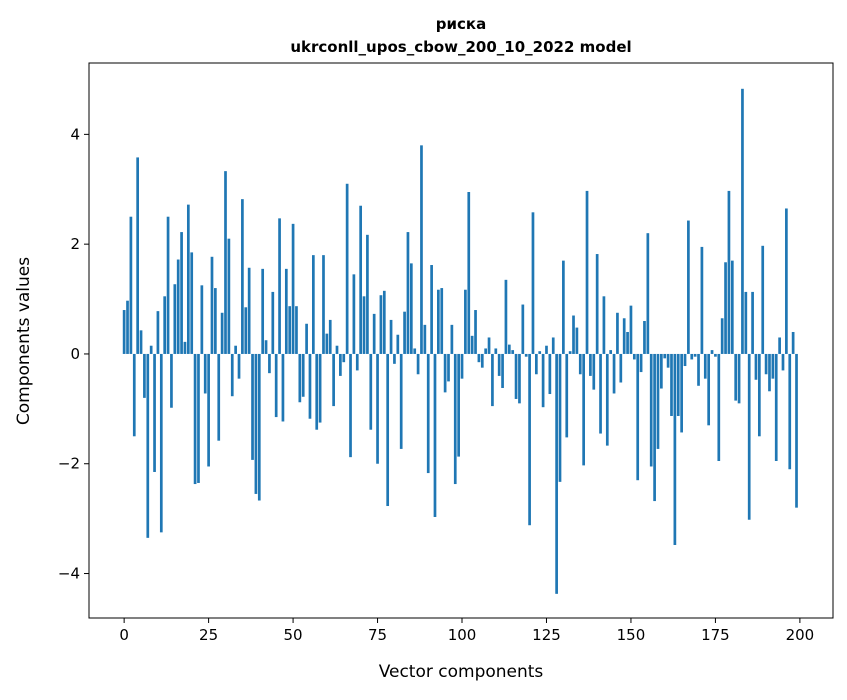 This screenshot has height=700, width=847. Describe the element at coordinates (800, 635) in the screenshot. I see `x-tick-label: 200` at that location.